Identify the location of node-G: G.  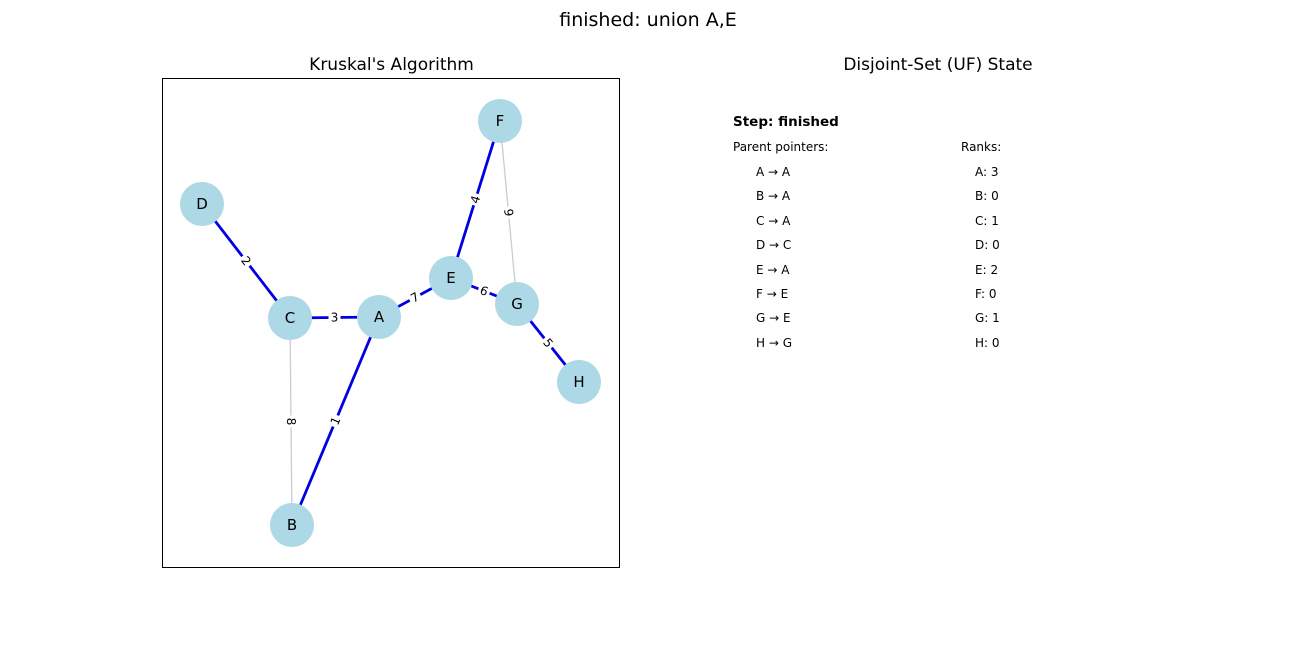
(517, 304).